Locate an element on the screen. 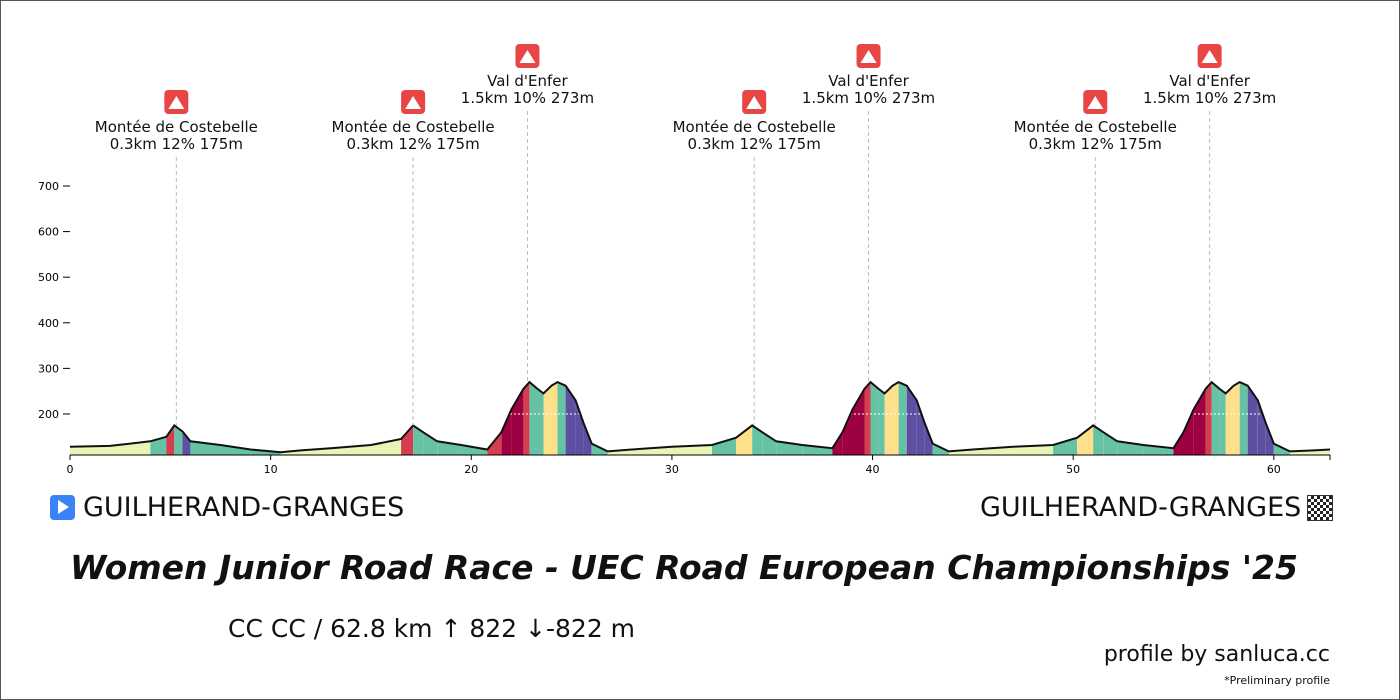 The width and height of the screenshot is (1400, 700). start-location: GUILHERAND-GRANGES is located at coordinates (227, 507).